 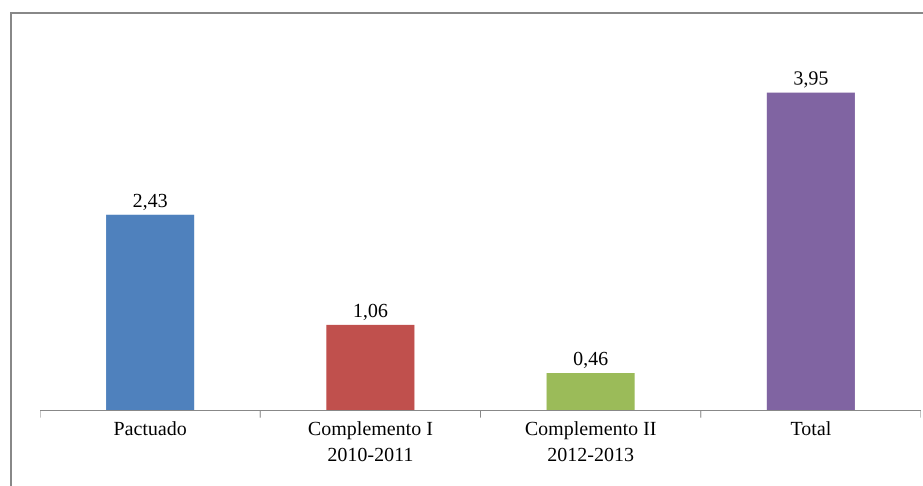 I want to click on data-label: 1,06, so click(x=370, y=311).